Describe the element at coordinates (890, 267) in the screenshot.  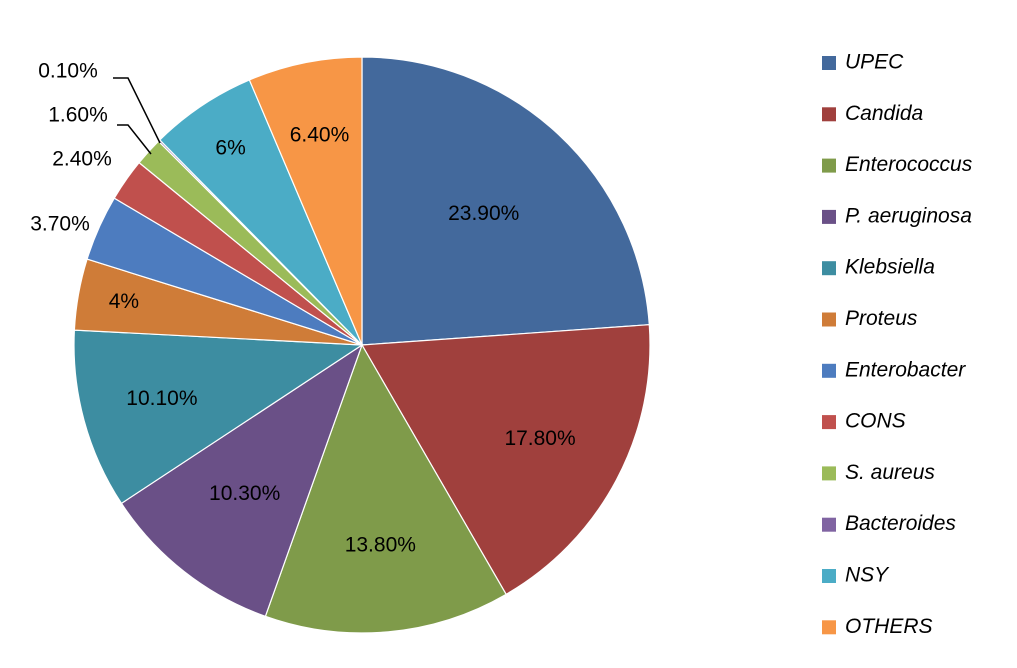
I see `legend-label: Klebsiella` at that location.